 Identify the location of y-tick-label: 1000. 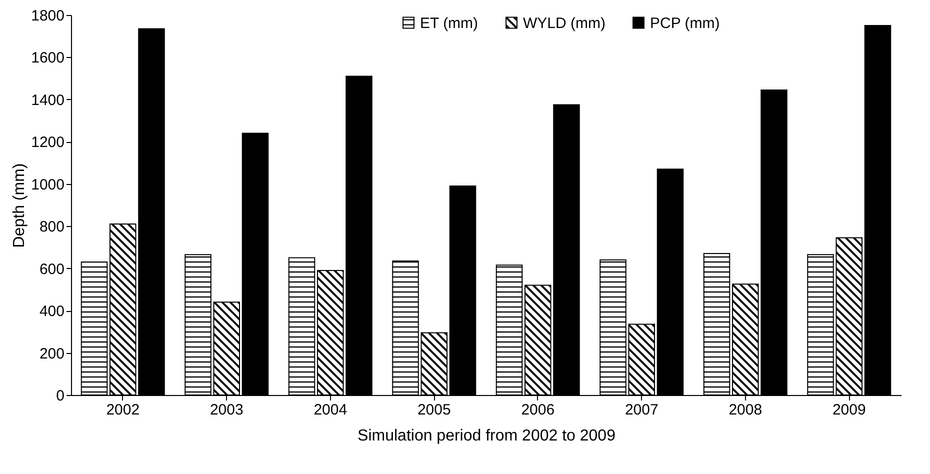
(47, 185).